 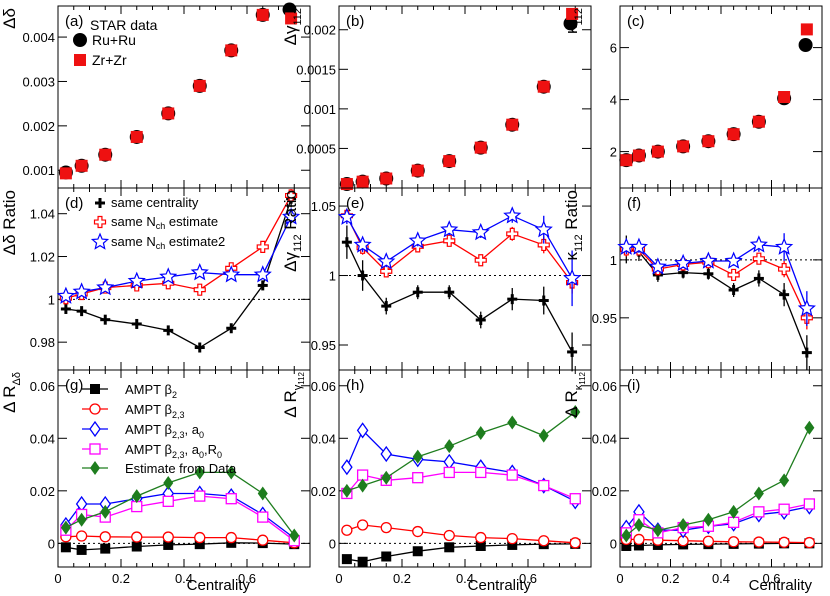 I want to click on y-axis-label-b: Δγ112, so click(x=292, y=26).